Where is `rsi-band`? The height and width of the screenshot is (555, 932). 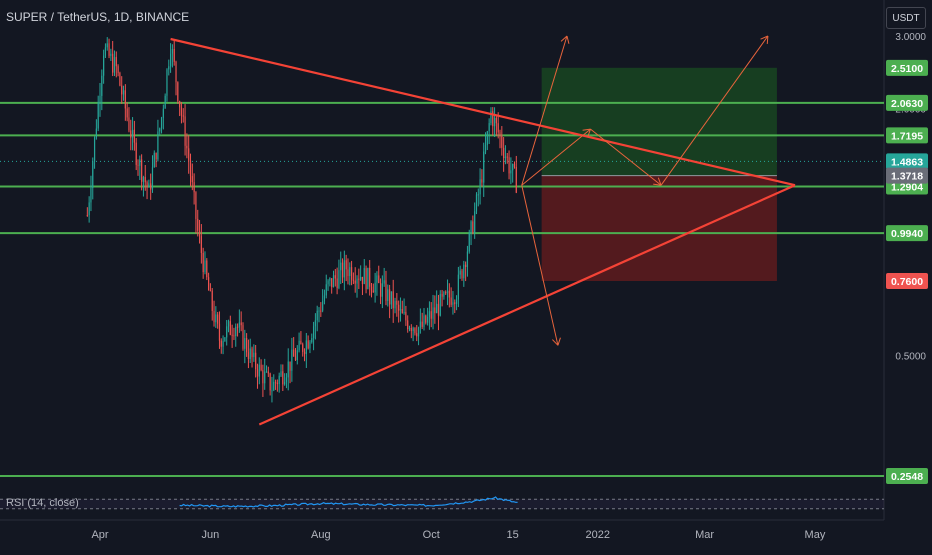 rsi-band is located at coordinates (442, 504).